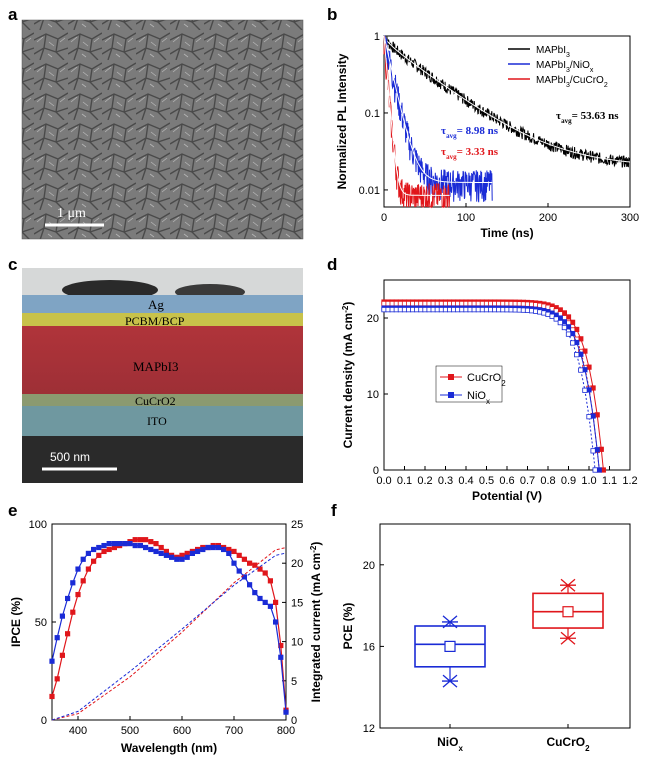 This screenshot has height=767, width=650. What do you see at coordinates (383, 481) in the screenshot?
I see `x-tick-label-d: 0.0` at bounding box center [383, 481].